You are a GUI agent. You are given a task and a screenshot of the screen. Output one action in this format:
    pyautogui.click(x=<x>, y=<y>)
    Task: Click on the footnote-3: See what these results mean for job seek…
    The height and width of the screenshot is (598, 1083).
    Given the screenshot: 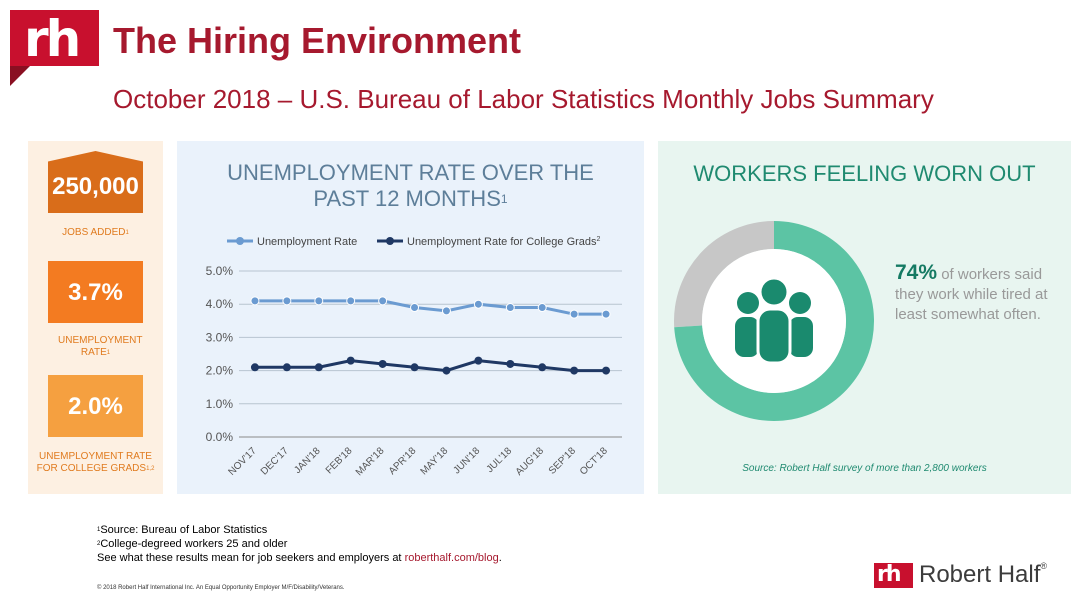 What is the action you would take?
    pyautogui.click(x=251, y=558)
    